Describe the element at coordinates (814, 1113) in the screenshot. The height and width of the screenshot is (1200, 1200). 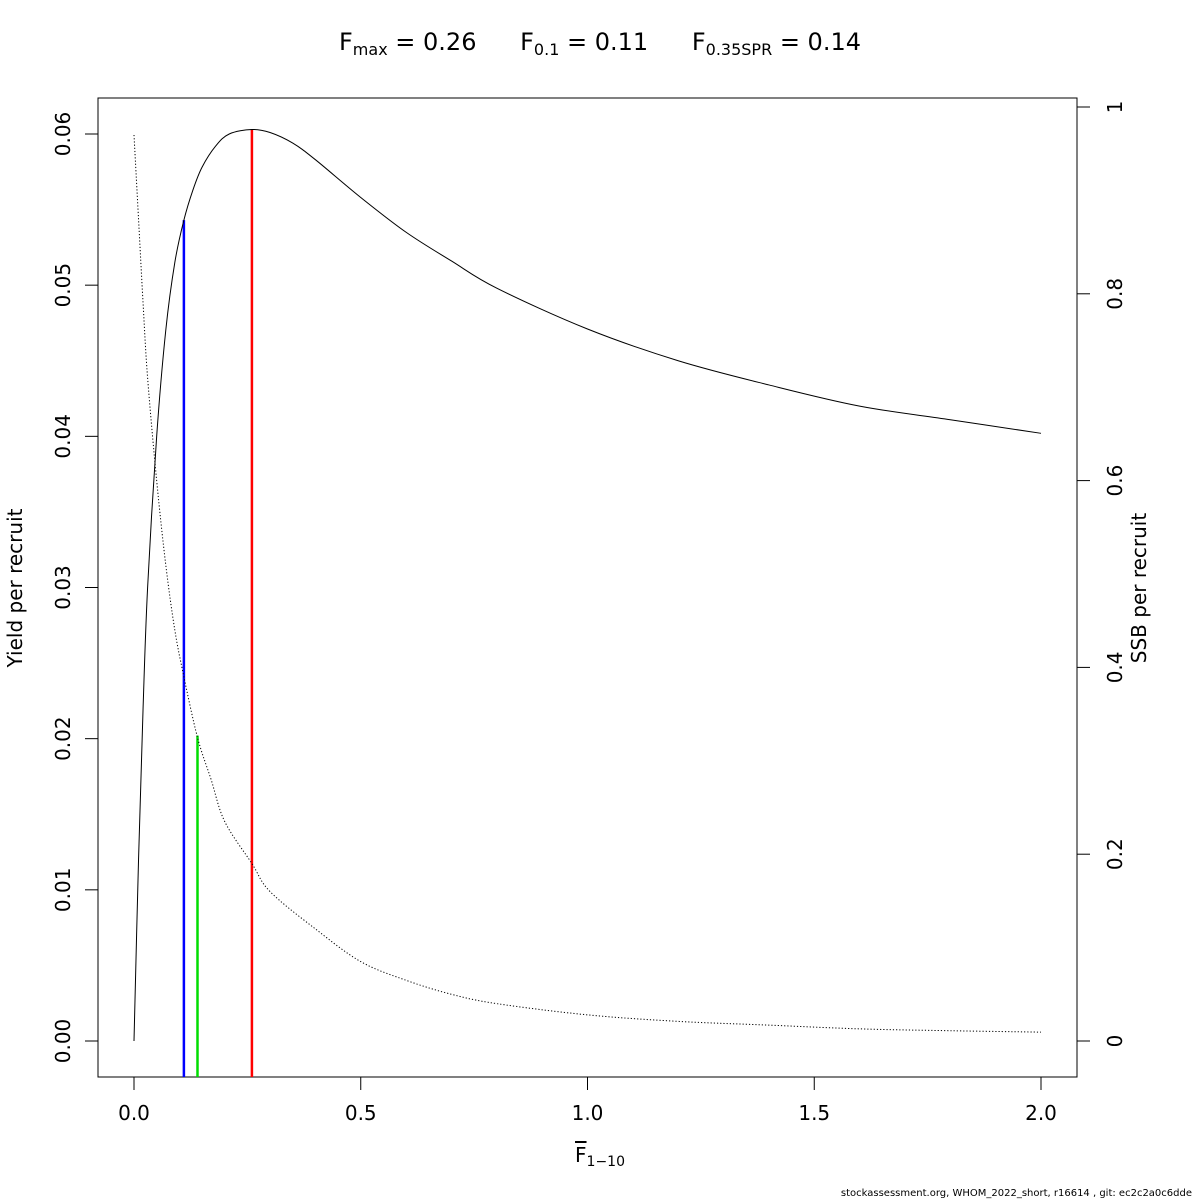
I see `x-tick-label: 1.5` at that location.